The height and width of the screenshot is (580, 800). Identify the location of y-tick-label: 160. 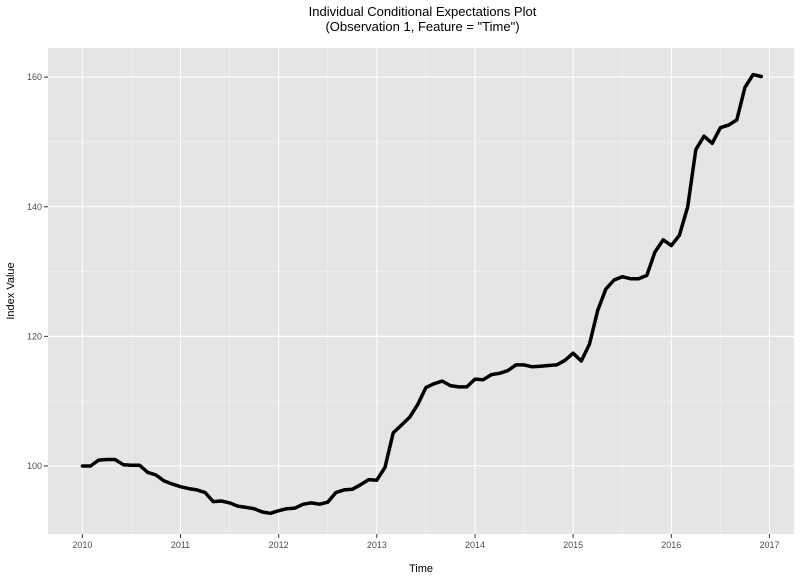
(34, 77).